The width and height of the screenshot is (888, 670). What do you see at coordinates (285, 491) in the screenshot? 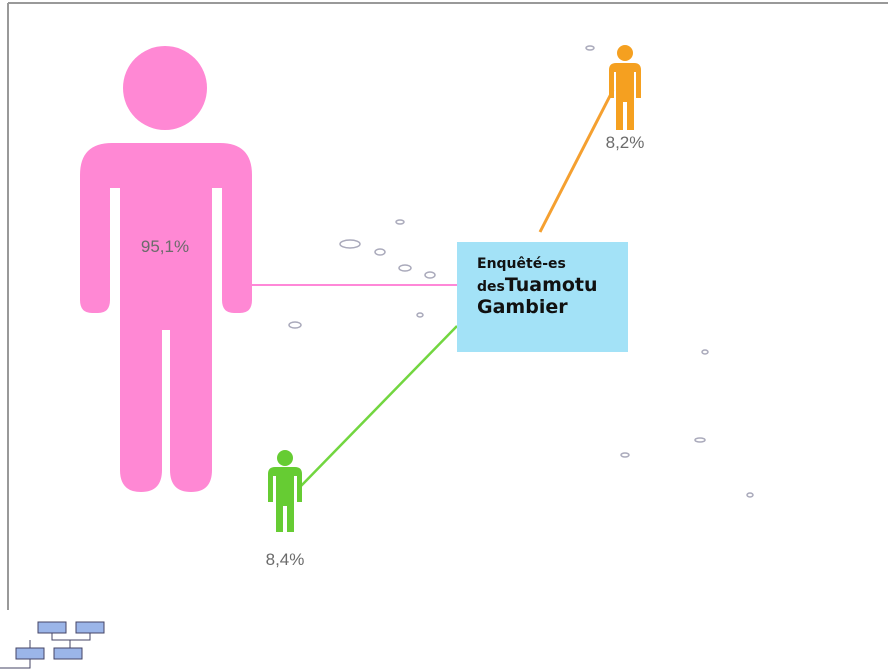
I see `figure-green` at bounding box center [285, 491].